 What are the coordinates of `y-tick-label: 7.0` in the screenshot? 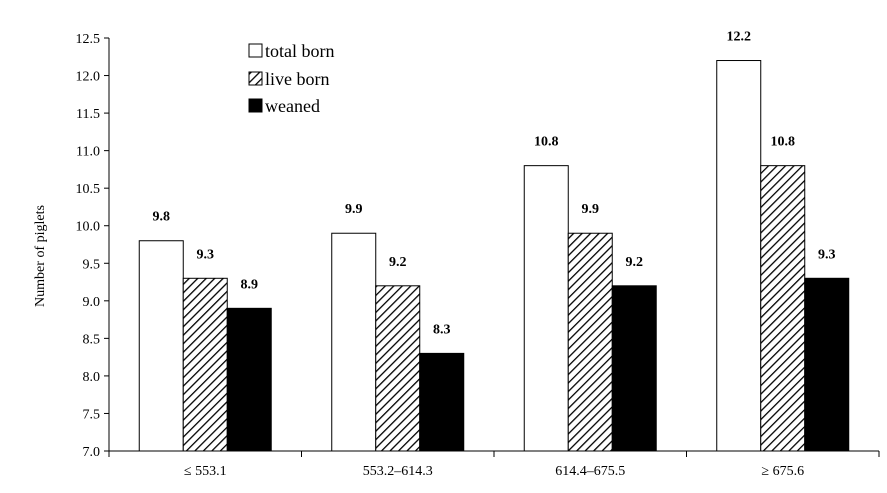 It's located at (92, 452).